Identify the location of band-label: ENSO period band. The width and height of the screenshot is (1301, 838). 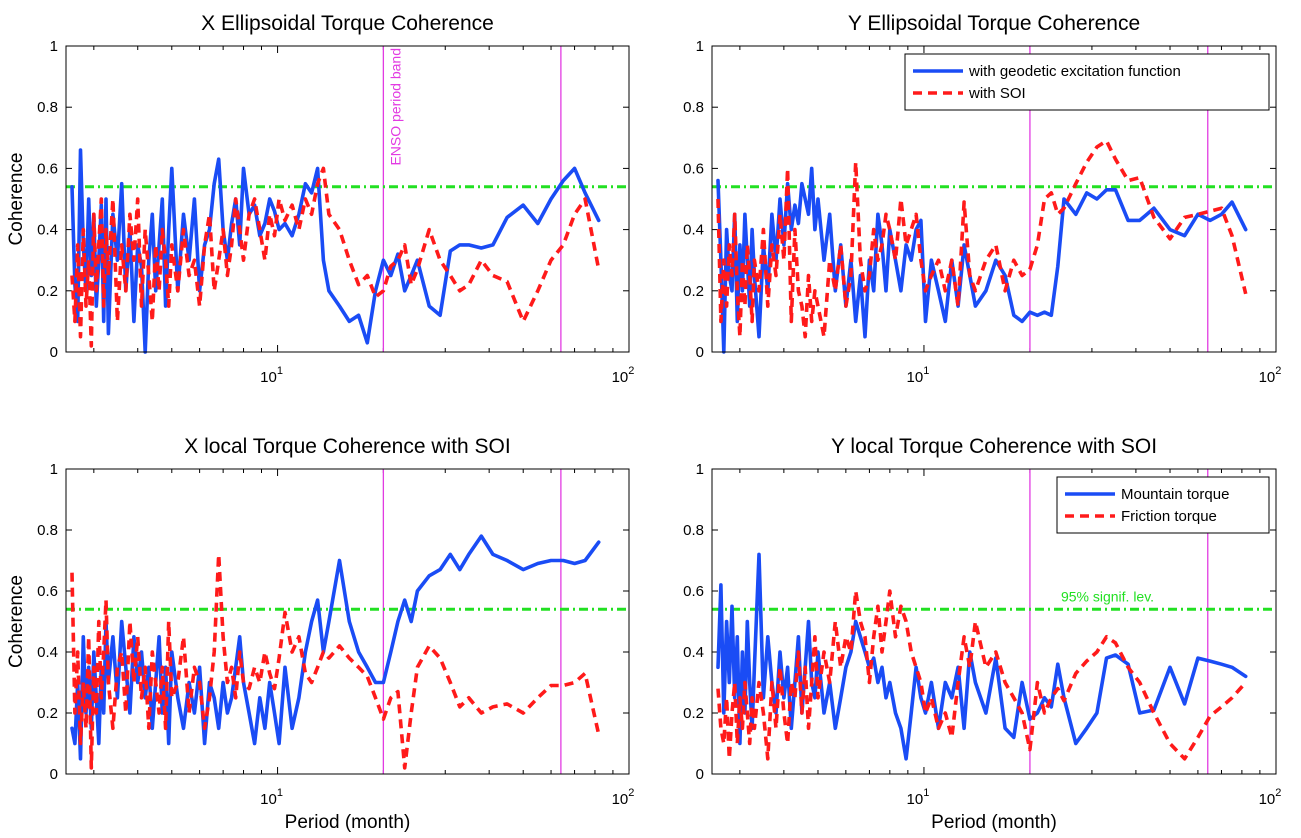
(395, 107).